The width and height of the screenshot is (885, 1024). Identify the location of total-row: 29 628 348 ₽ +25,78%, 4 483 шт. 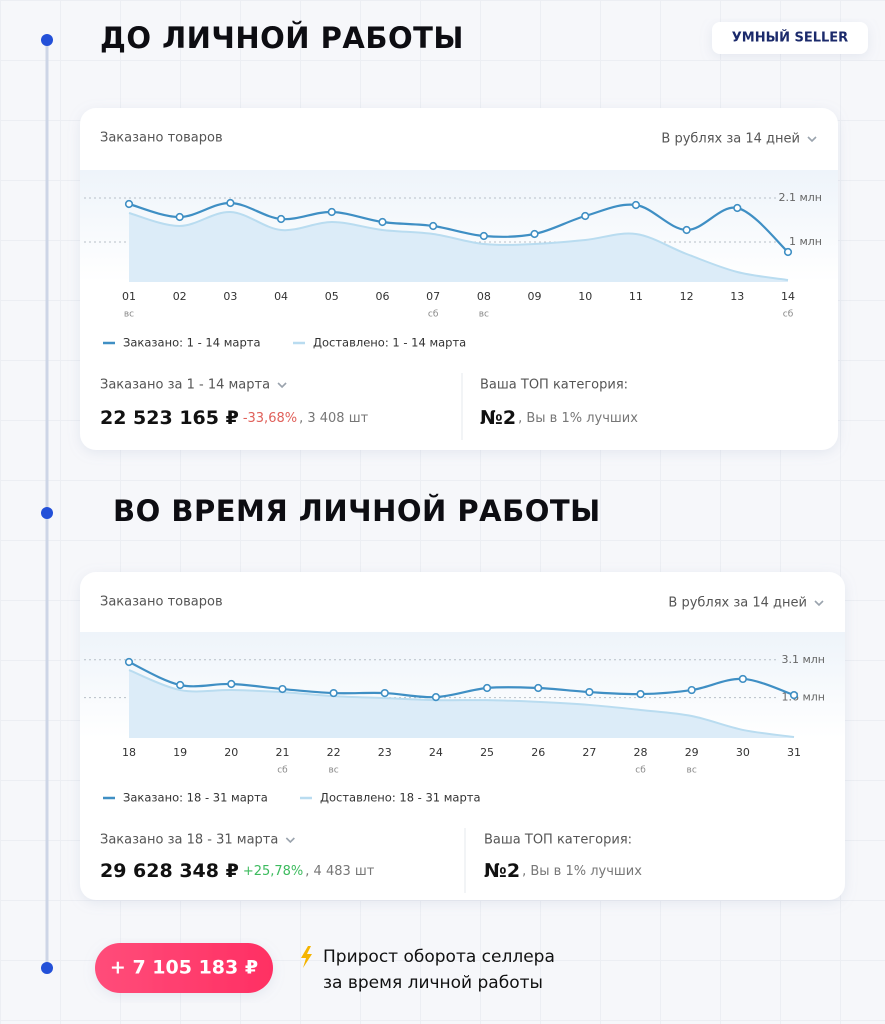
(237, 871).